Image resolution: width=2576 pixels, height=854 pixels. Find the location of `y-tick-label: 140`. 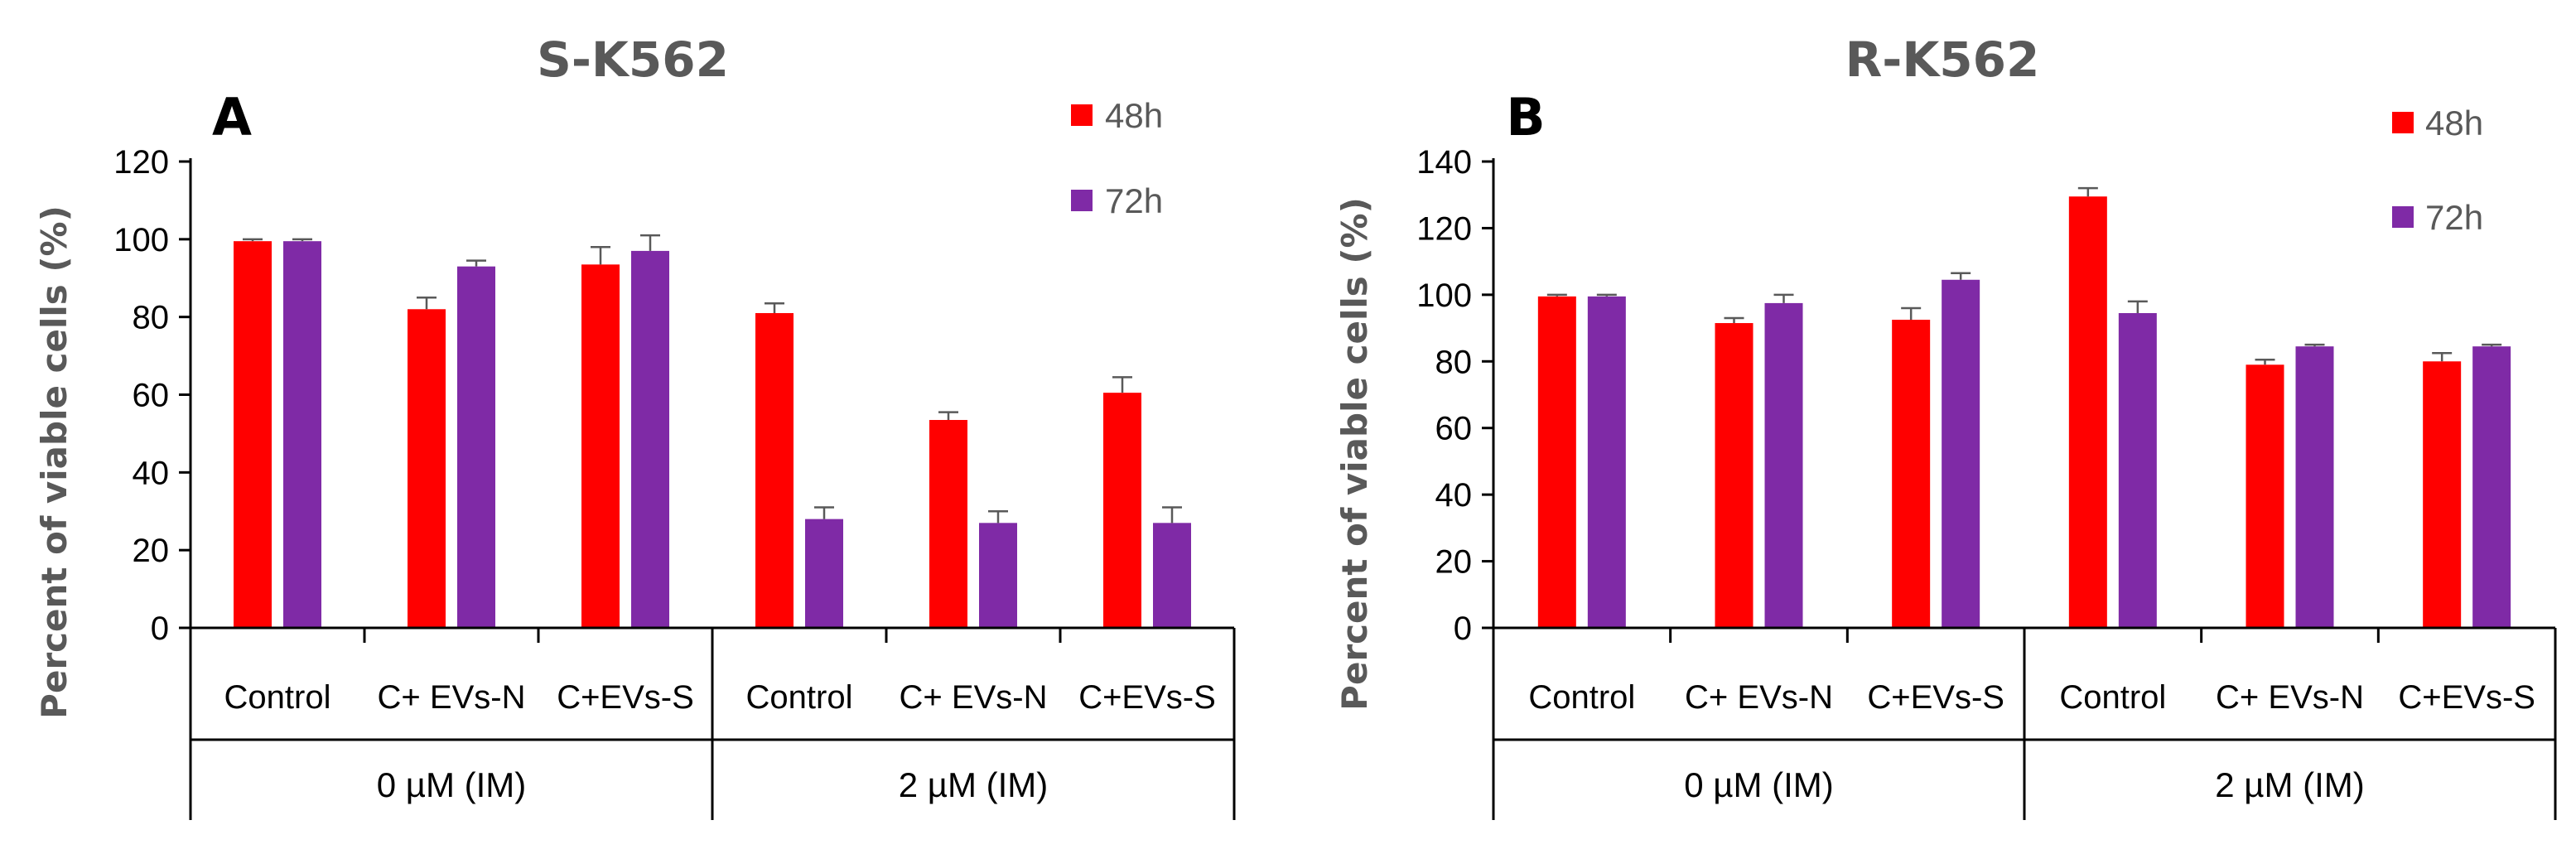

y-tick-label: 140 is located at coordinates (1444, 162).